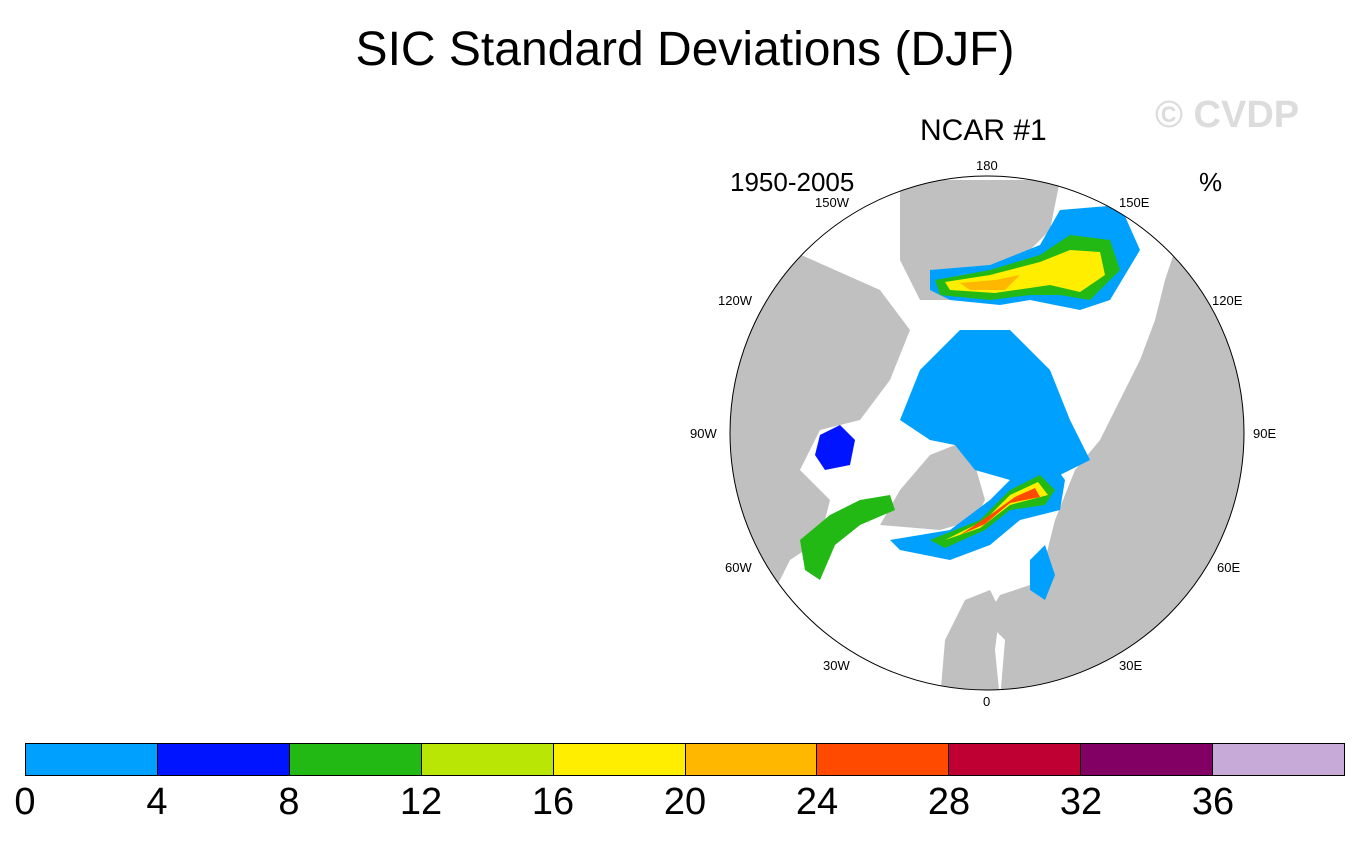 The width and height of the screenshot is (1360, 847). Describe the element at coordinates (983, 130) in the screenshot. I see `panel-title: NCAR #1` at that location.